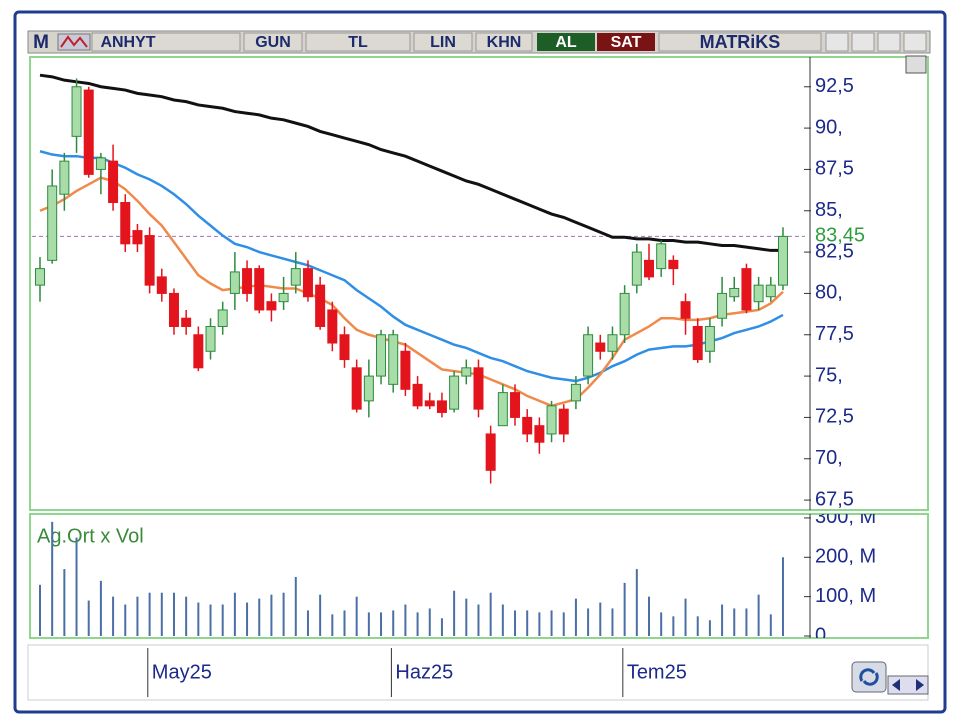 The image size is (960, 724). Describe the element at coordinates (834, 251) in the screenshot. I see `y-tick-label: 82,5` at that location.